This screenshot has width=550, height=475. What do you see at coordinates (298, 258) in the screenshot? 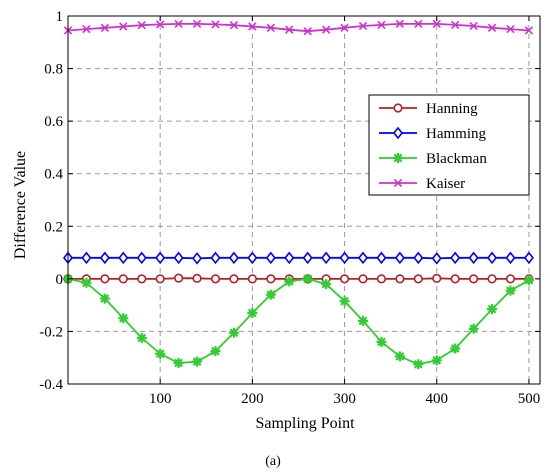
I see `series-hamming` at bounding box center [298, 258].